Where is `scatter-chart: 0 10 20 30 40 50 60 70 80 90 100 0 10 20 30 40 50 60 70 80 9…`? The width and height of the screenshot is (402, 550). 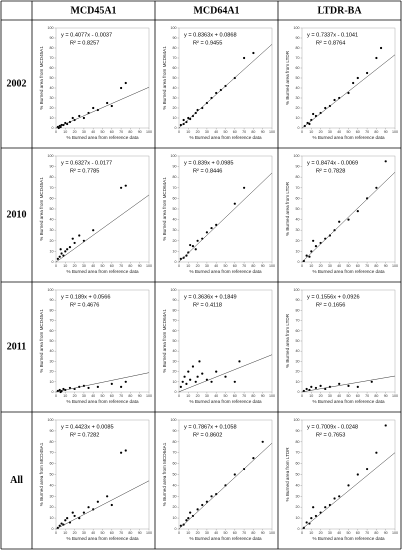 scatter-chart: 0 10 20 30 40 50 60 70 80 90 100 0 10 20 30 40 50 60 70 80 9… is located at coordinates (218, 214).